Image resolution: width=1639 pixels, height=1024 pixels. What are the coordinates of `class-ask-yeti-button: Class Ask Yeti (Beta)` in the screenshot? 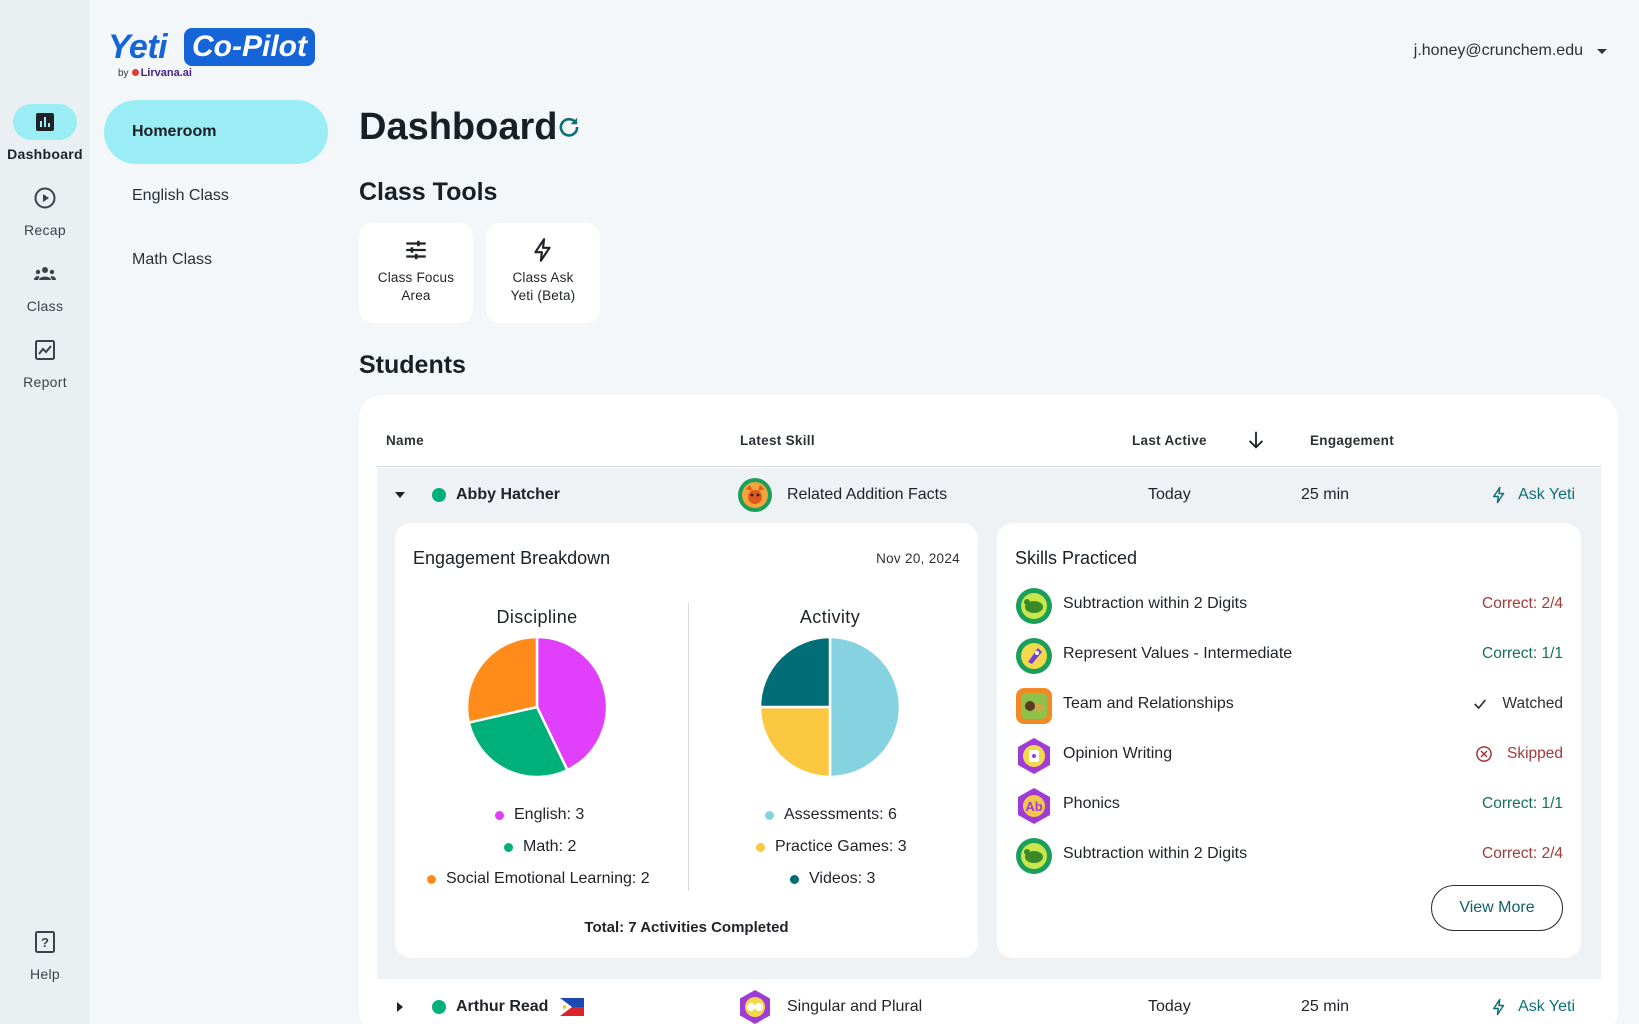 It's located at (543, 273).